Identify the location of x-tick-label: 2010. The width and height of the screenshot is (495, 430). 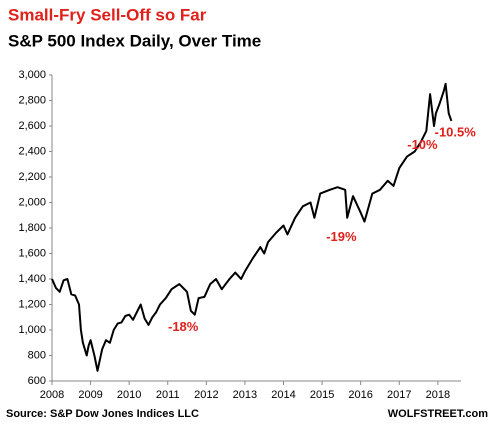
(129, 395).